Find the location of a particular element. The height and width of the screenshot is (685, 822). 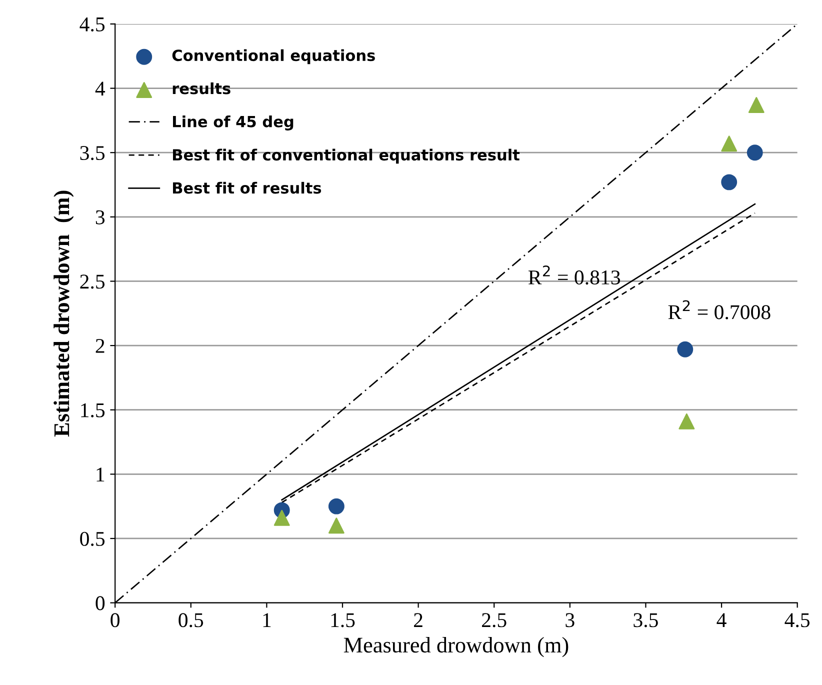

y-tick-label: 4.5 is located at coordinates (92, 24).